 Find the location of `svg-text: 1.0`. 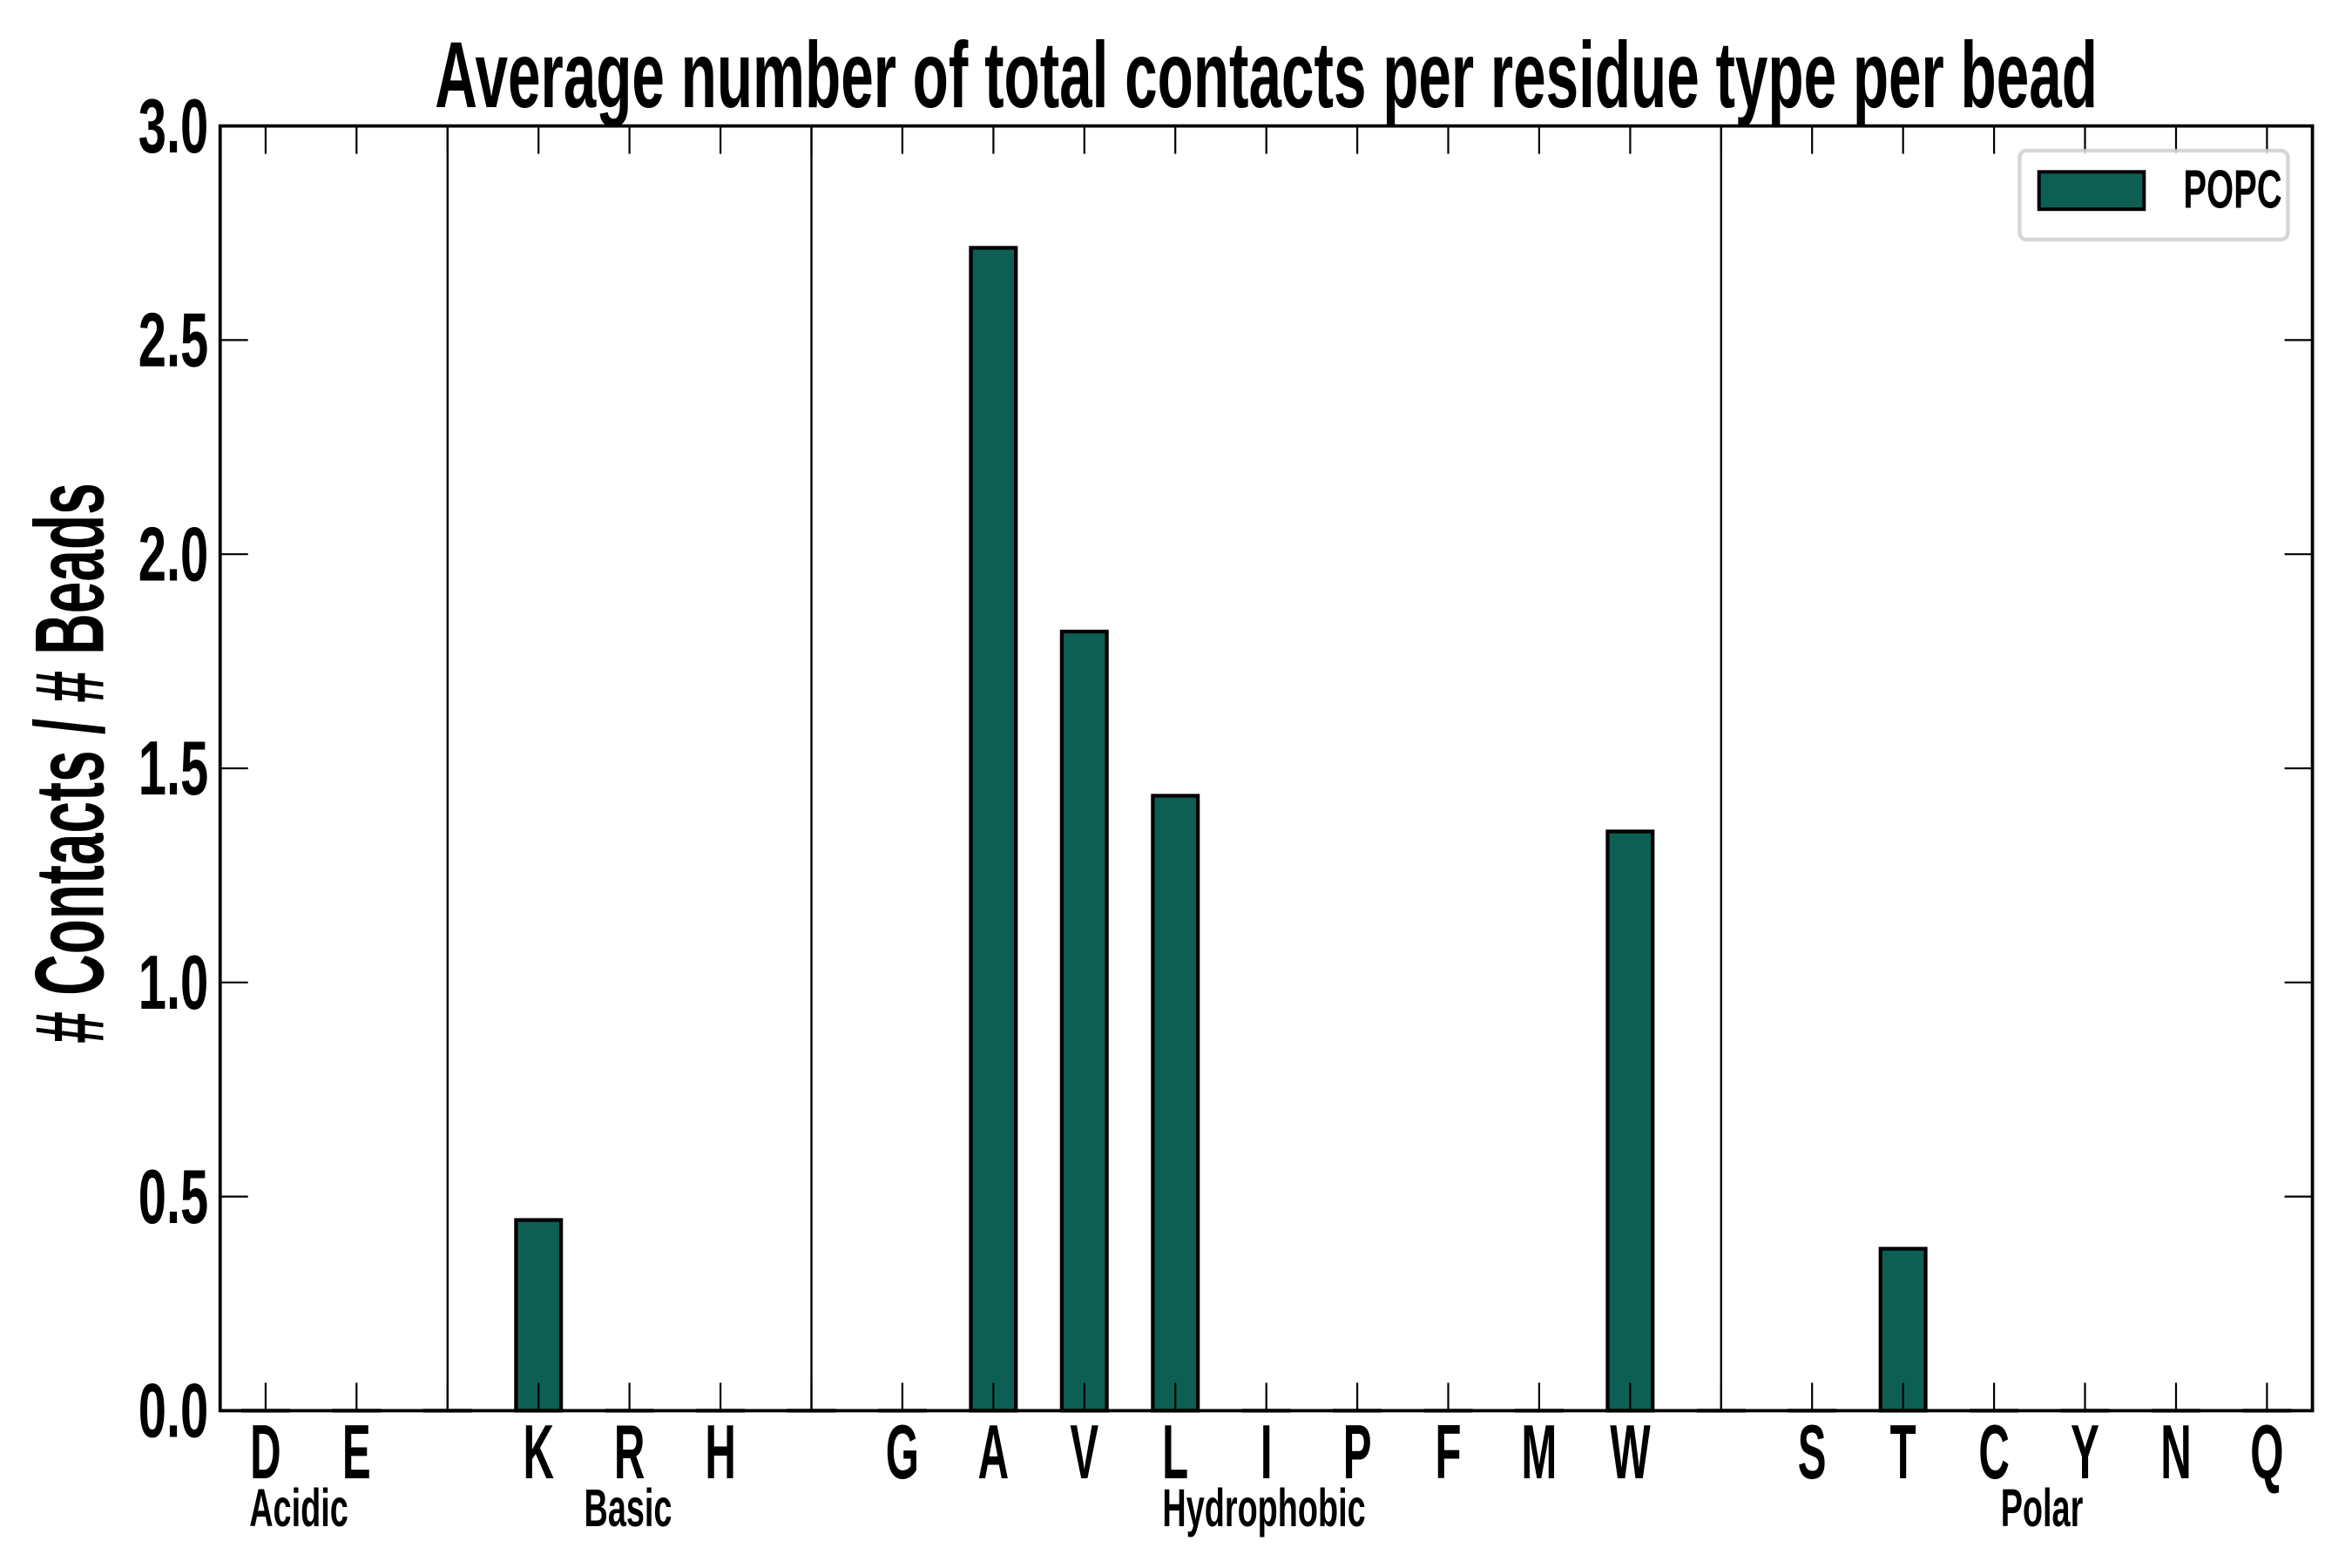

svg-text: 1.0 is located at coordinates (174, 983).